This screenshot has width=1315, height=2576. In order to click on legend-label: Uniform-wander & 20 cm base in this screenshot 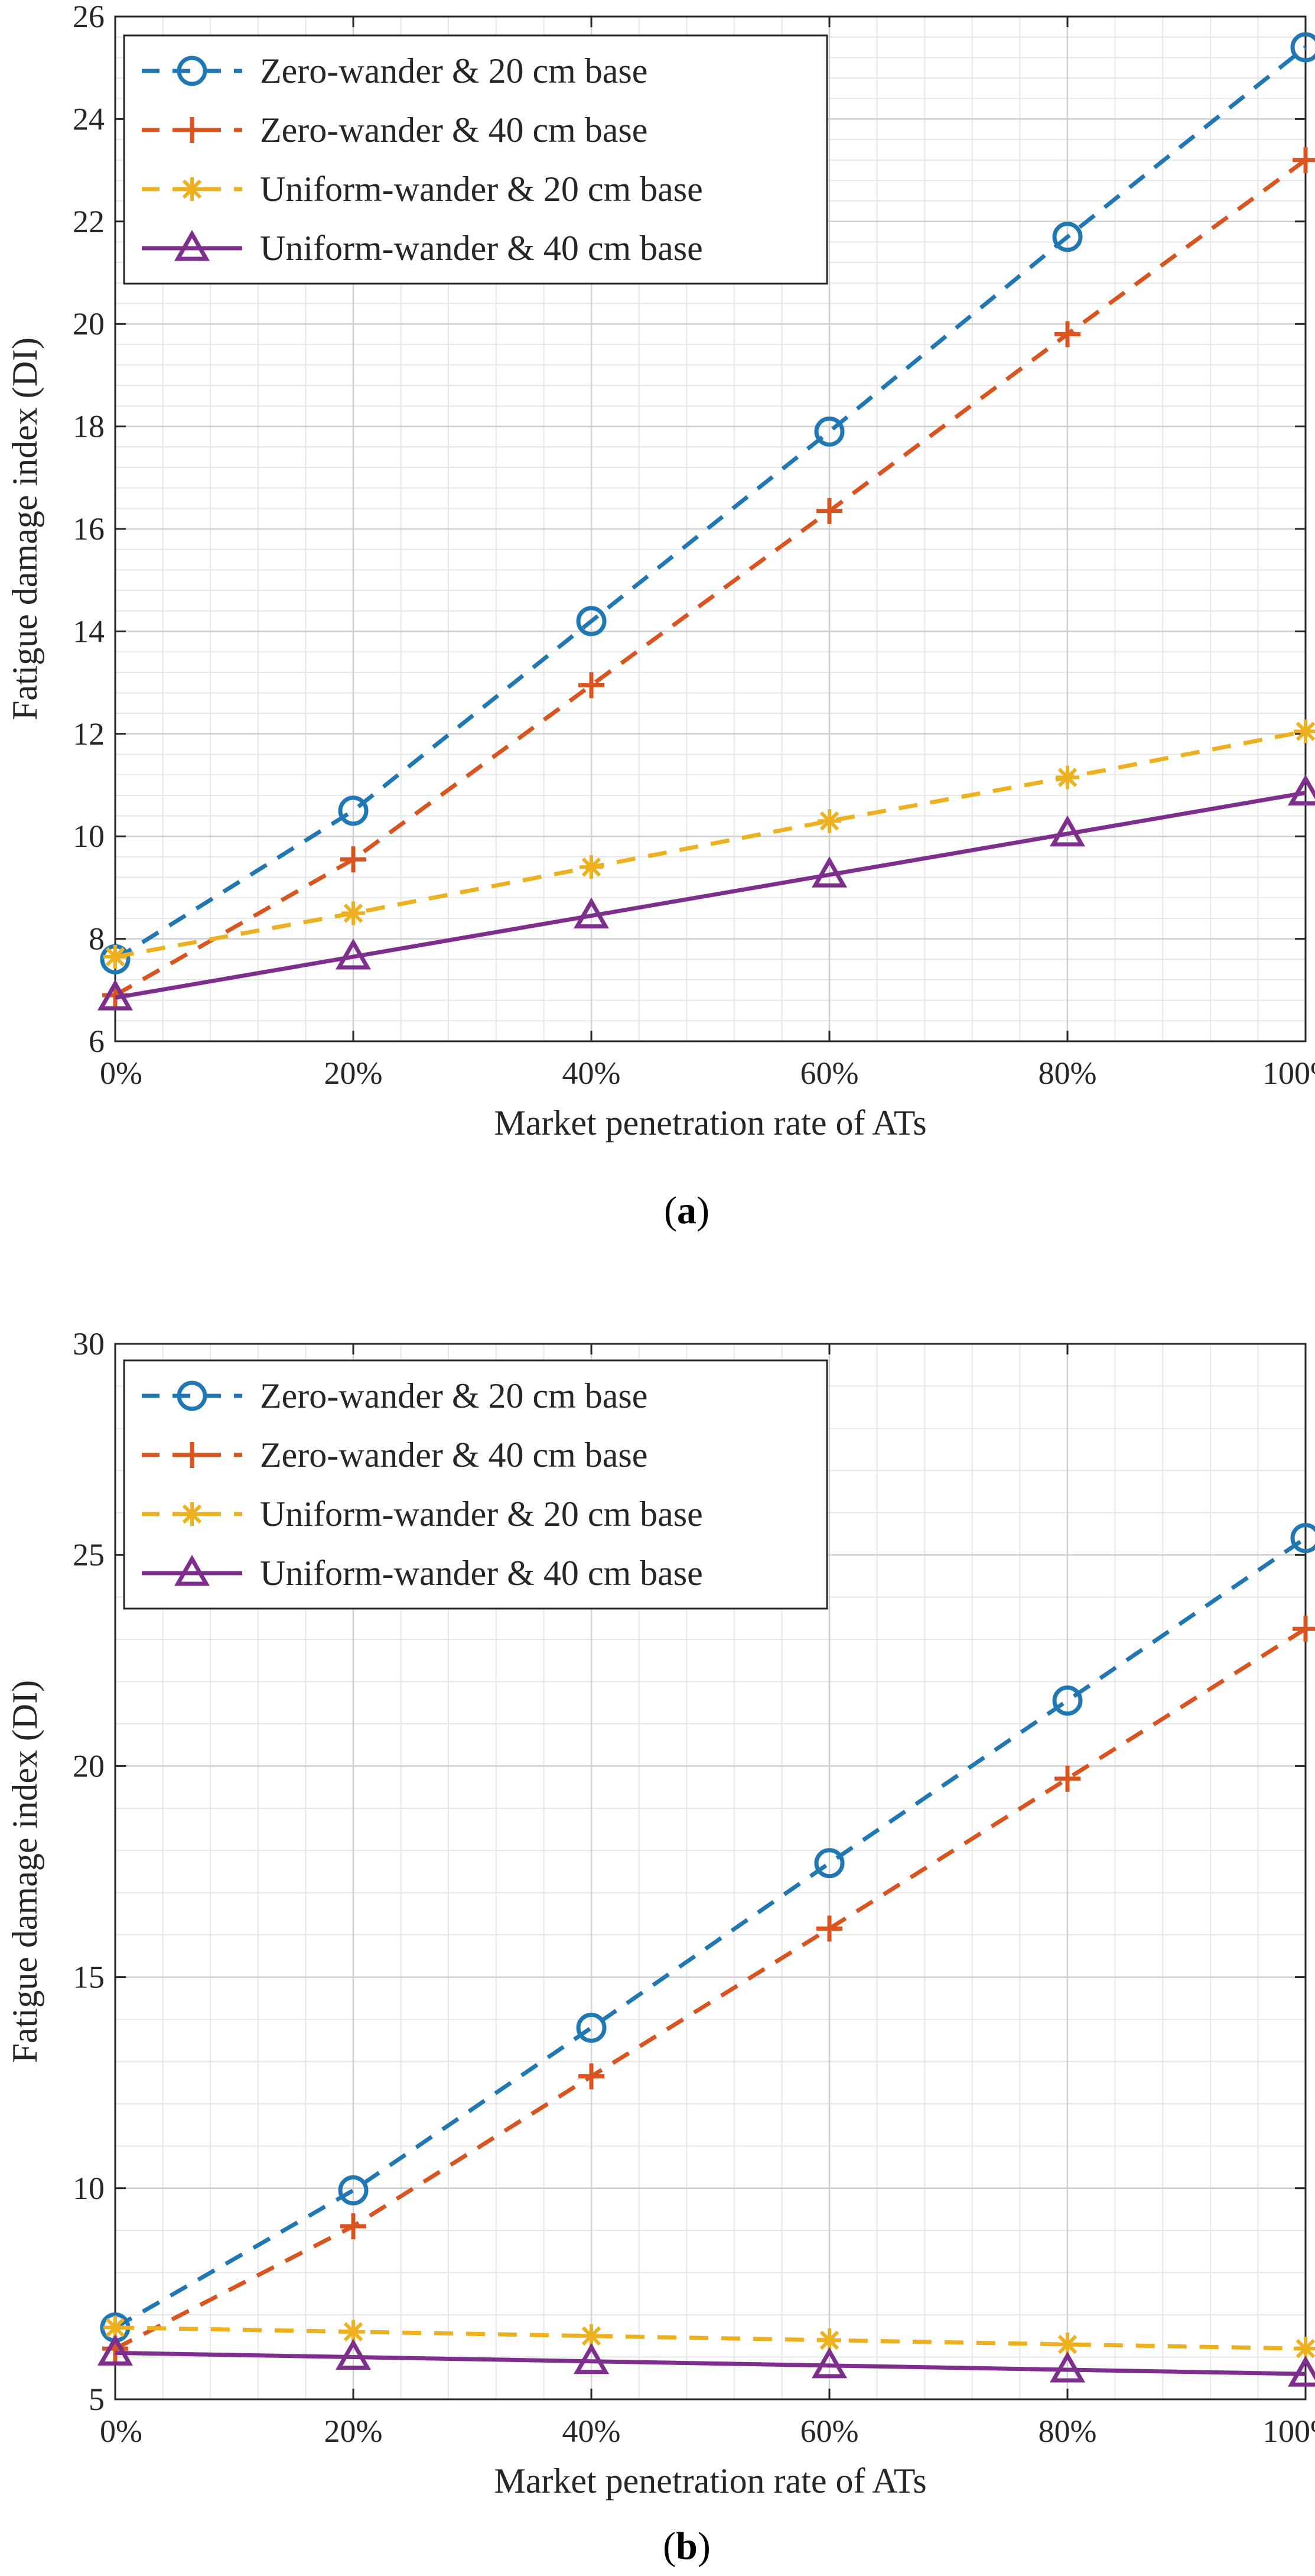, I will do `click(481, 189)`.